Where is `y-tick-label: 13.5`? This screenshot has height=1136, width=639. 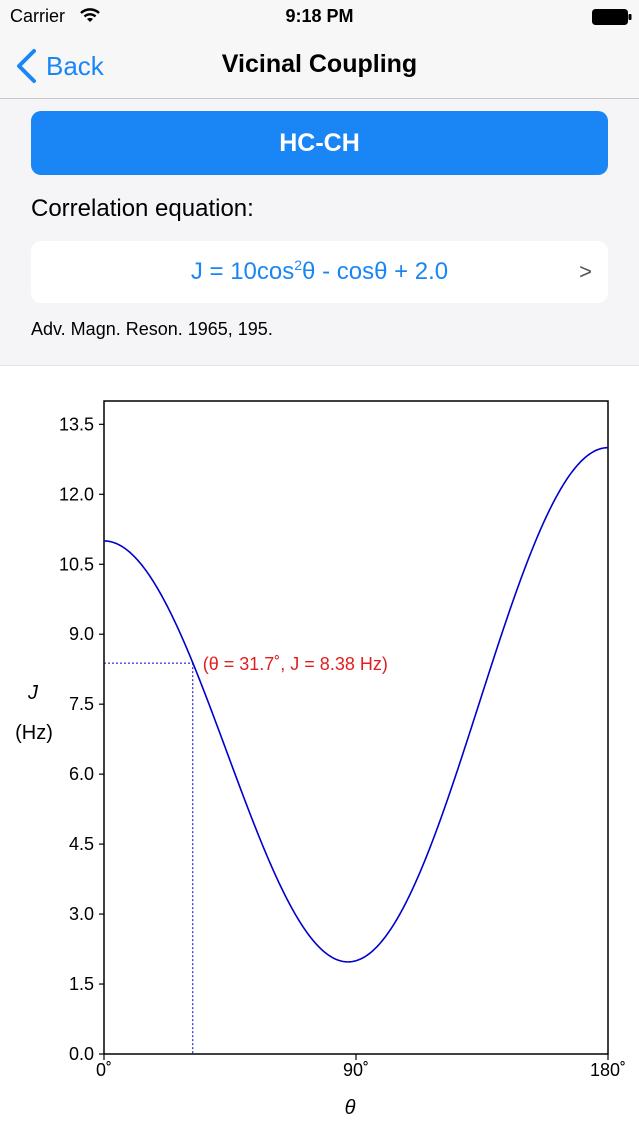
y-tick-label: 13.5 is located at coordinates (76, 424).